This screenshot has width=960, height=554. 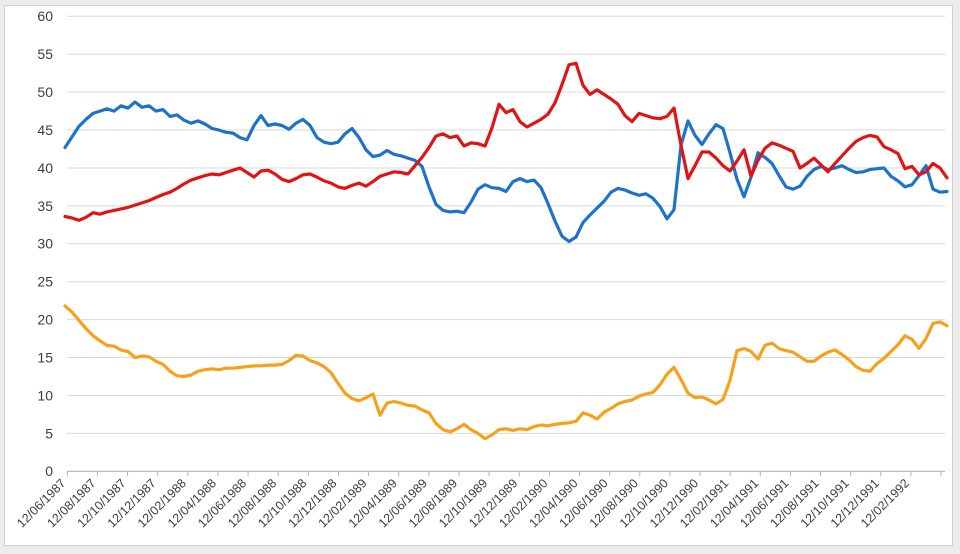 What do you see at coordinates (45, 168) in the screenshot?
I see `y-axis-tick-label: 40` at bounding box center [45, 168].